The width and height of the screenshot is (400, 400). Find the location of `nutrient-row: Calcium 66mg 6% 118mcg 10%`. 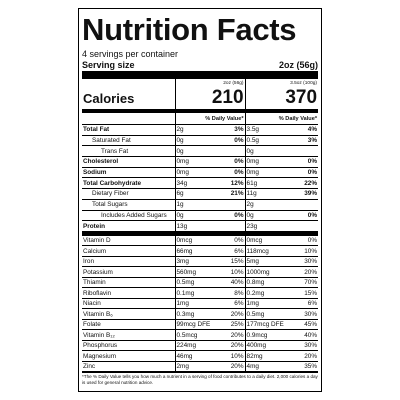

nutrient-row: Calcium 66mg 6% 118mcg 10% is located at coordinates (200, 251).